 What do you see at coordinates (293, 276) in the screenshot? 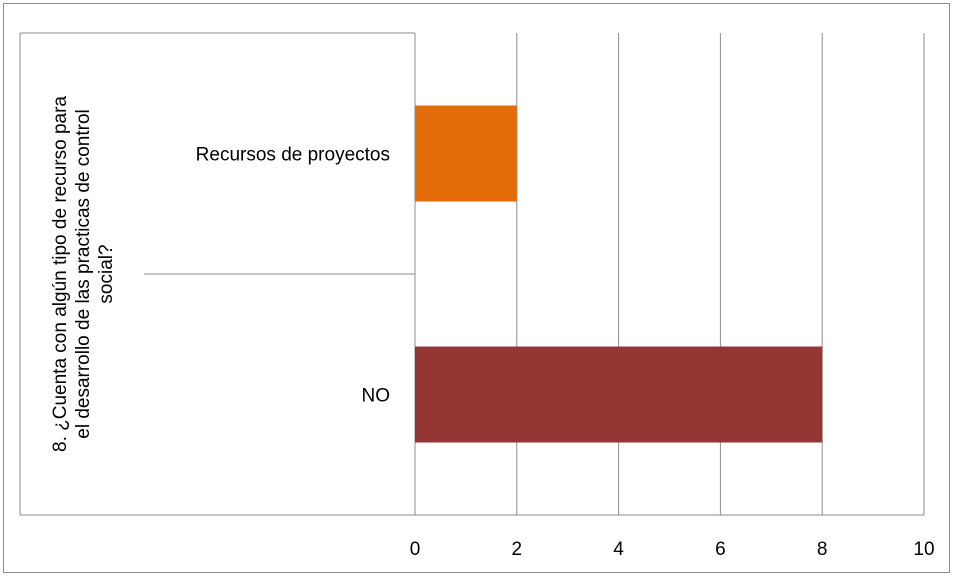
I see `category-labels: Recursos de proyectos NO` at bounding box center [293, 276].